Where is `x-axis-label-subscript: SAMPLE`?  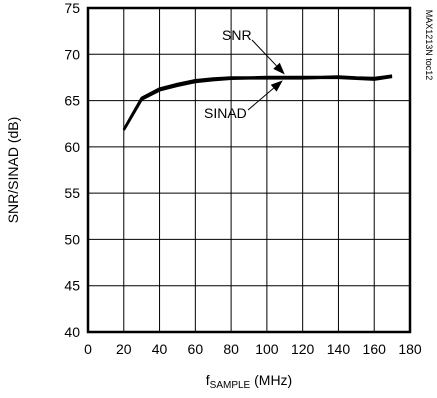
x-axis-label-subscript: SAMPLE is located at coordinates (230, 385).